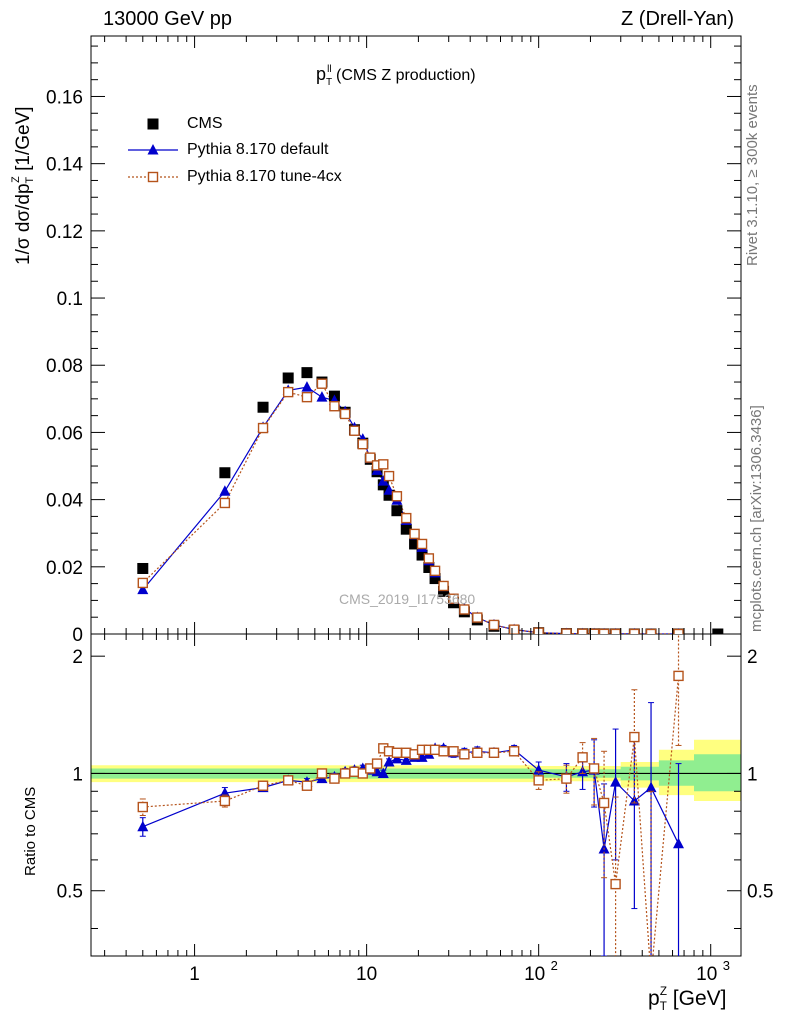 Image resolution: width=786 pixels, height=1024 pixels. What do you see at coordinates (752, 774) in the screenshot?
I see `ratio-y-tick-label-right: 1` at bounding box center [752, 774].